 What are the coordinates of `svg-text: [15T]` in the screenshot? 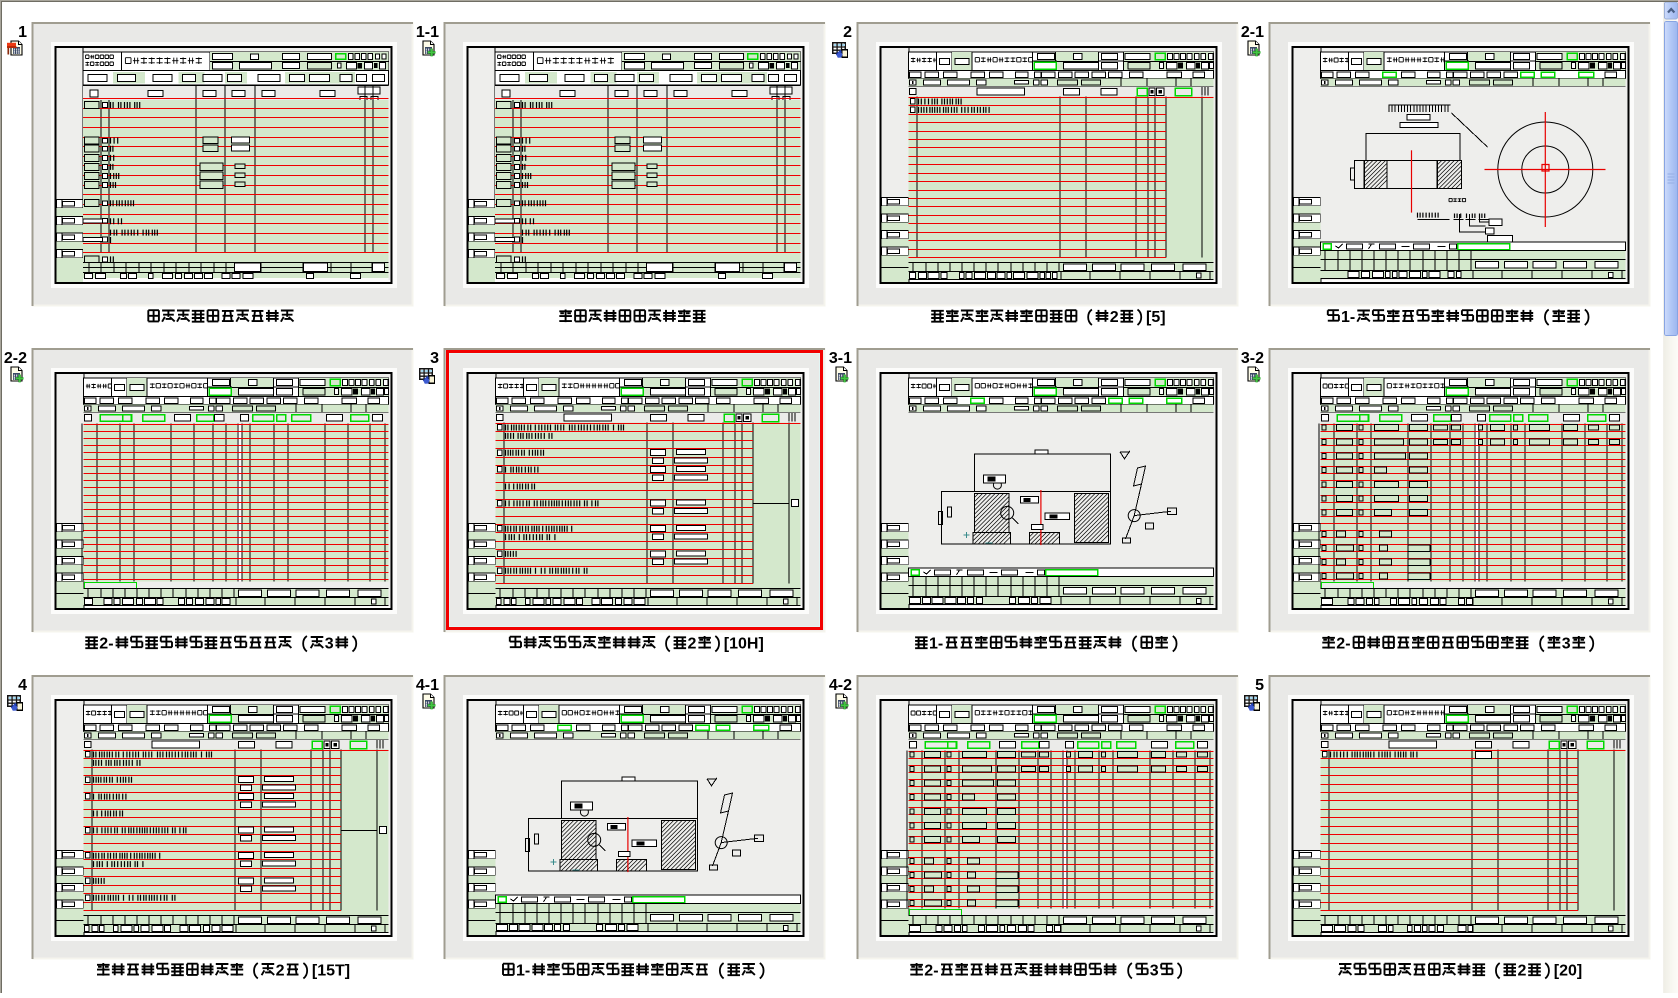 It's located at (331, 971).